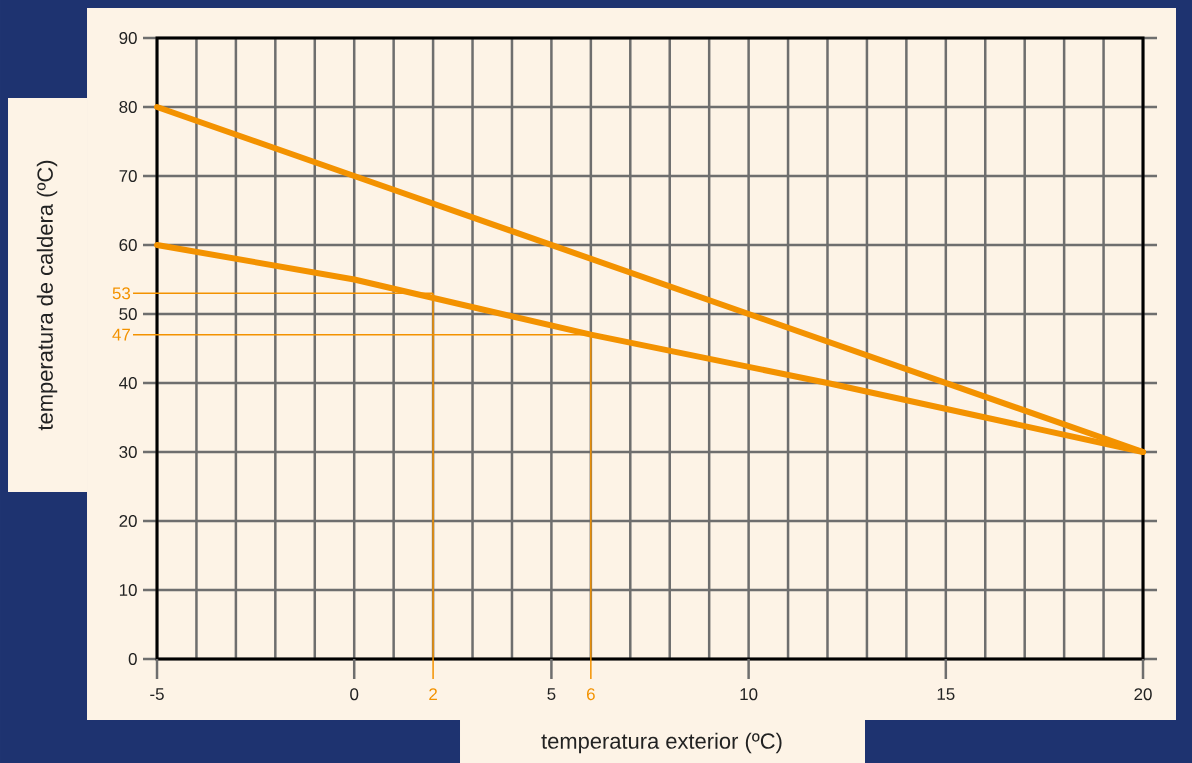 This screenshot has height=763, width=1192. Describe the element at coordinates (433, 694) in the screenshot. I see `ref-line-label: 2` at that location.